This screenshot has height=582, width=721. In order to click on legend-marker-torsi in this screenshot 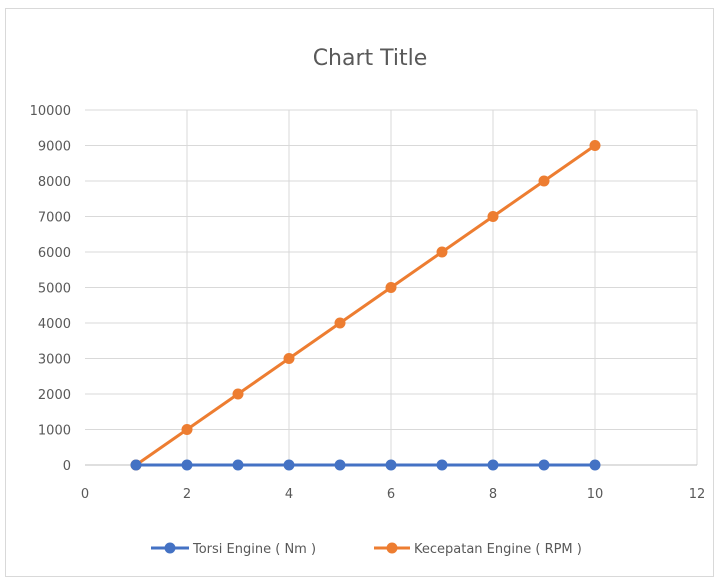, I will do `click(170, 548)`.